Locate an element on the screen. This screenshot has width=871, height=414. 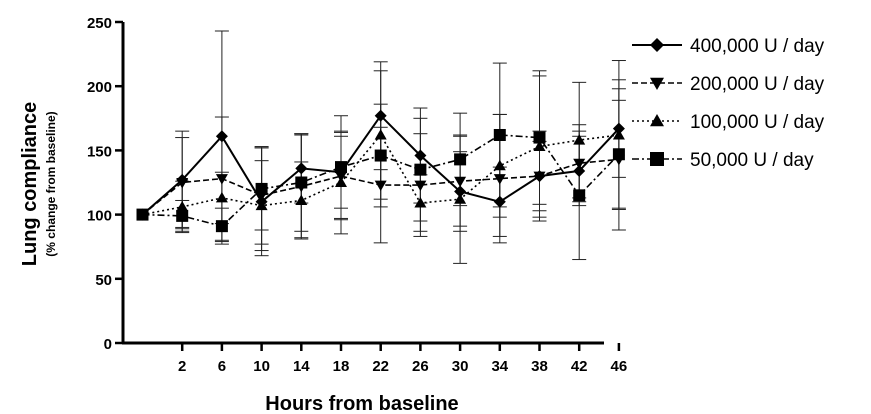
x-tick-label: 18 is located at coordinates (341, 366).